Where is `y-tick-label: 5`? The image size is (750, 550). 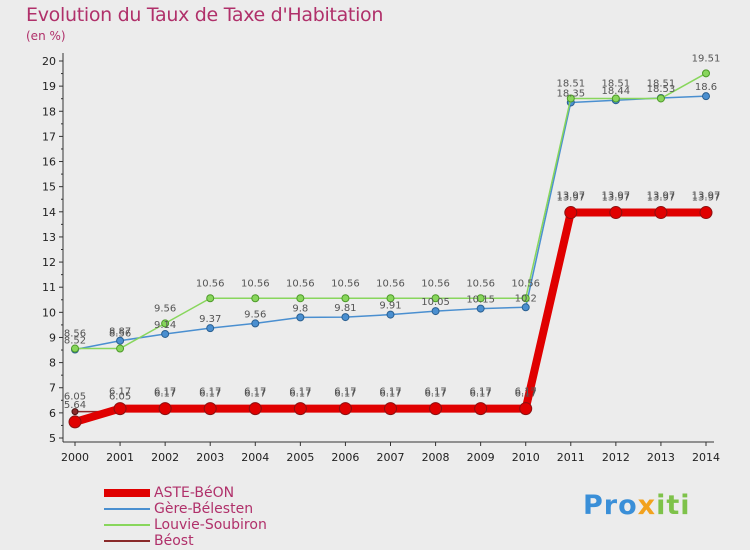
y-tick-label: 5 is located at coordinates (52, 438).